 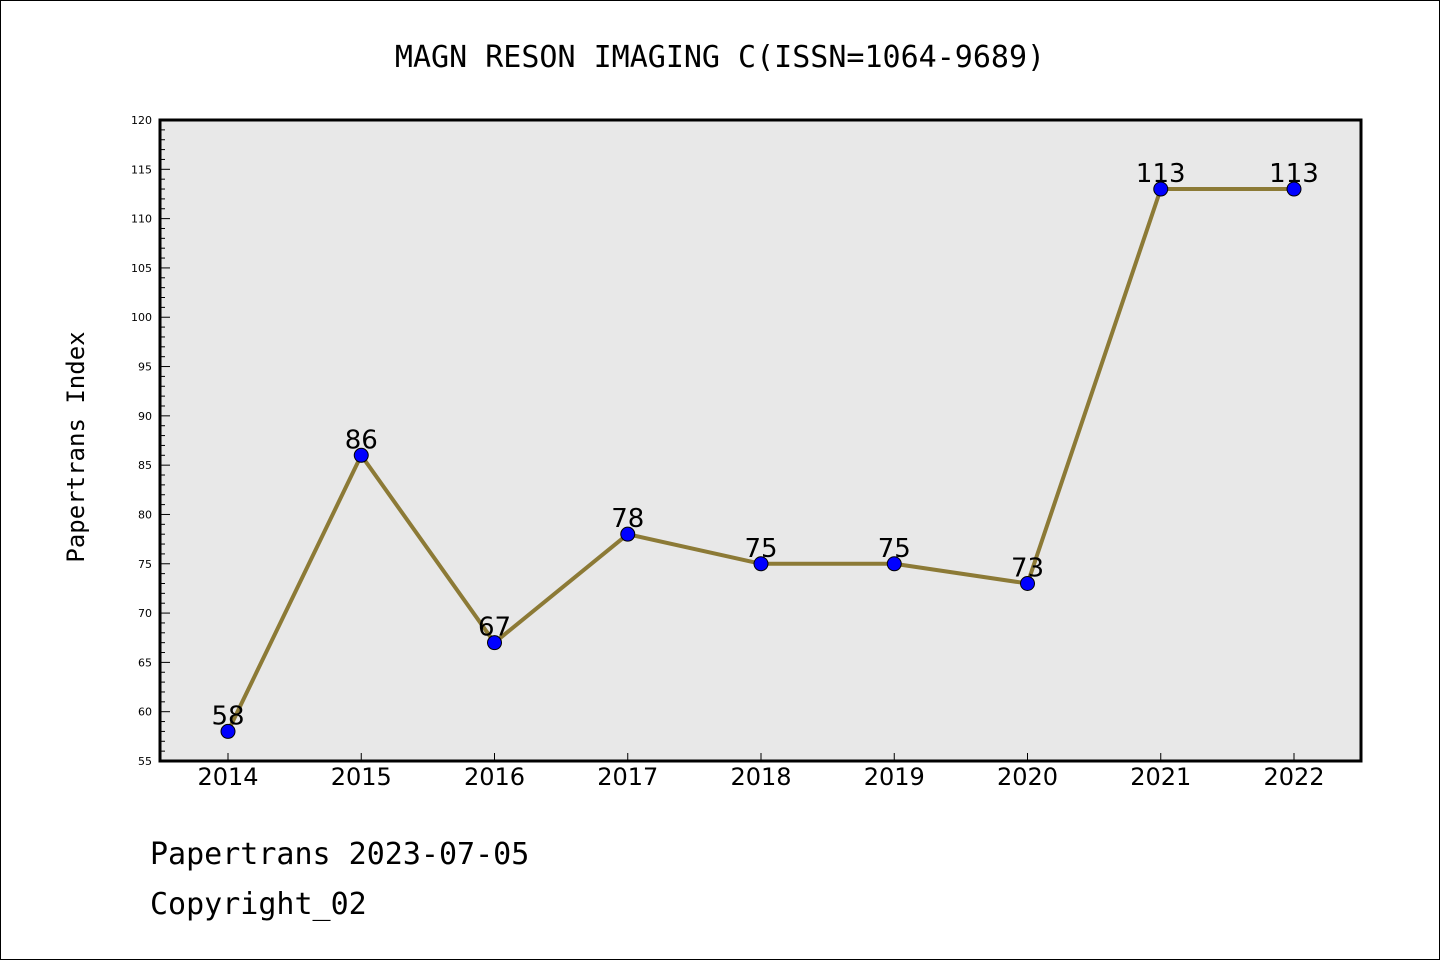 What do you see at coordinates (894, 777) in the screenshot?
I see `x-tick-label: 2019` at bounding box center [894, 777].